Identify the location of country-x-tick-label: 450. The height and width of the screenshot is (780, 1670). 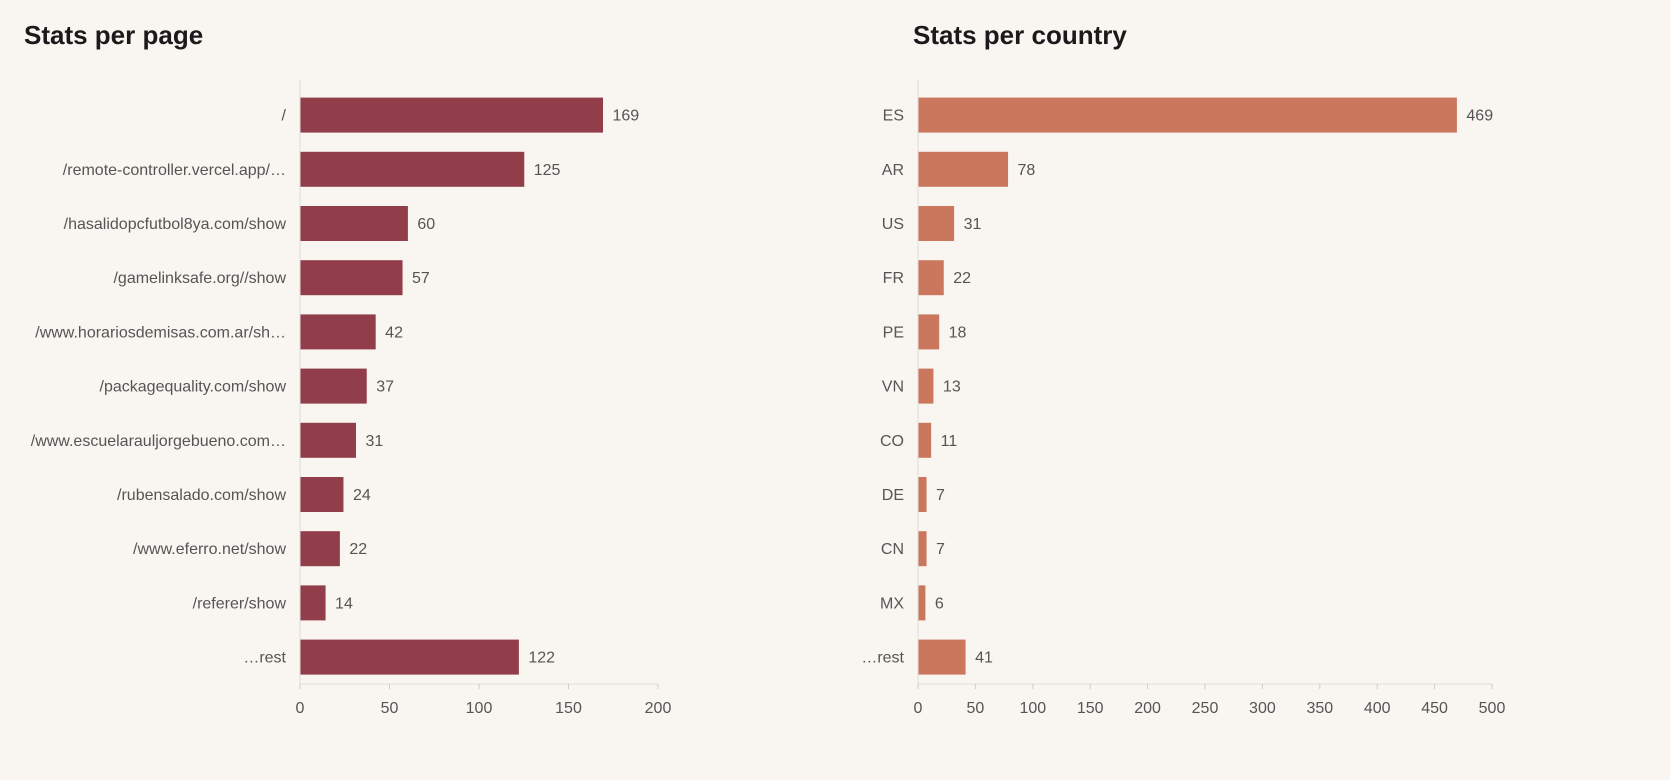
(1434, 708).